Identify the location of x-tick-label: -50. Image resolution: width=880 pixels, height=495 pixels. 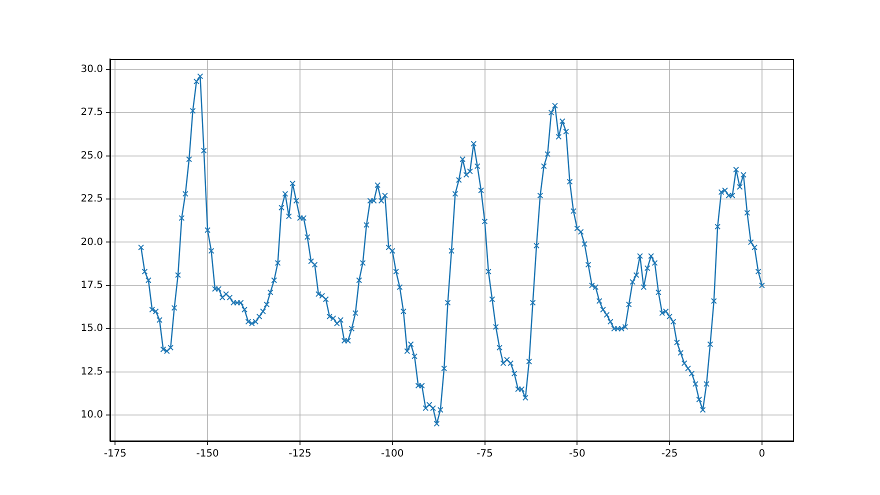
(577, 454).